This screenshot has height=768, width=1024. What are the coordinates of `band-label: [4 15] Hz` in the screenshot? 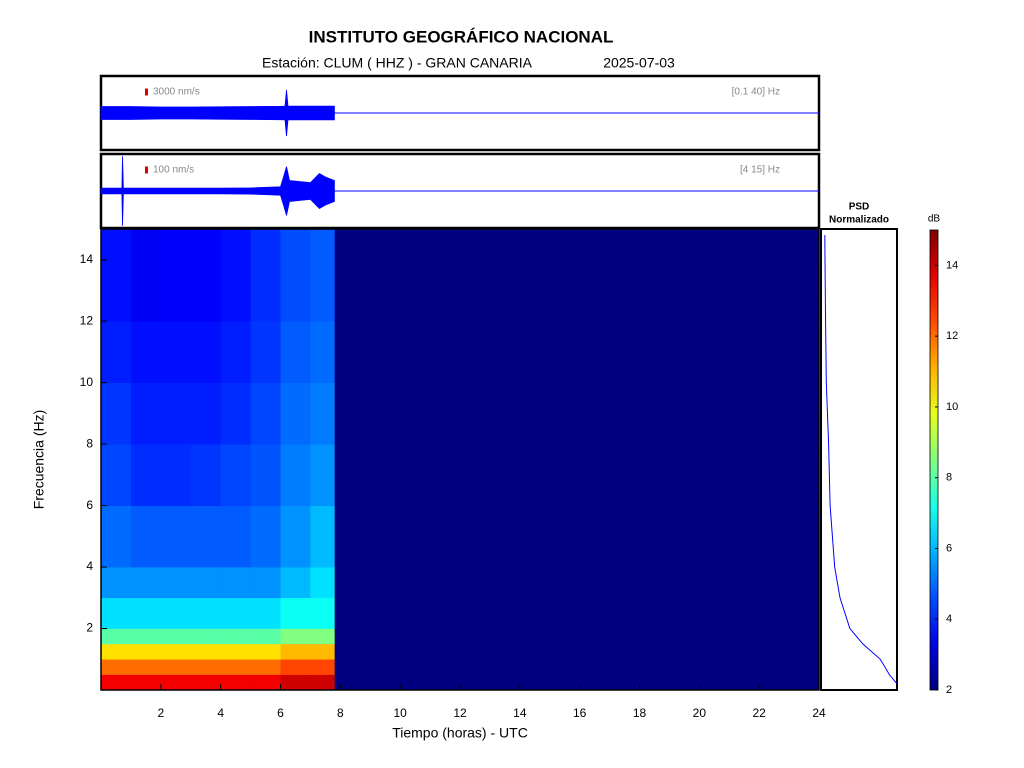 It's located at (760, 170).